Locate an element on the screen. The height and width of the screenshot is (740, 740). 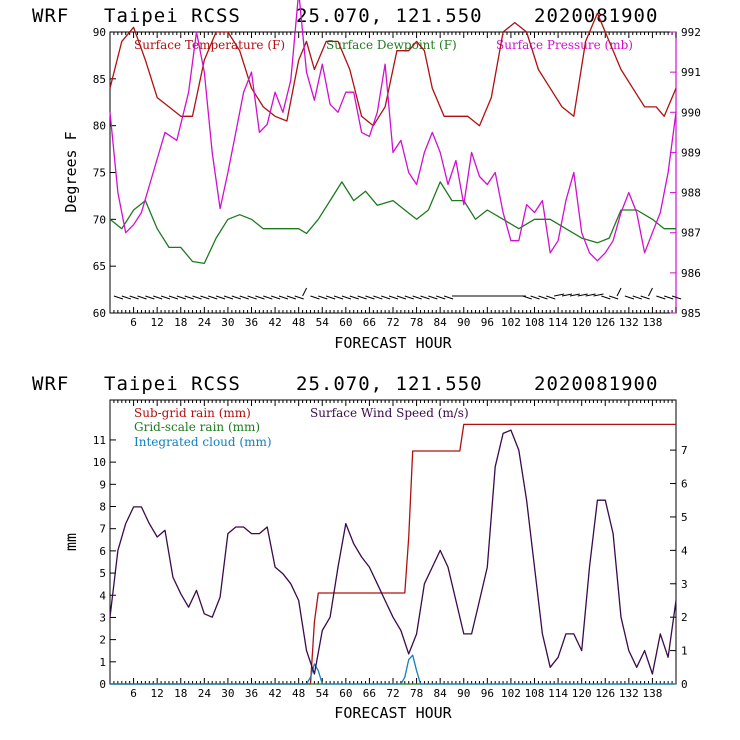
bottom-title-init: 2020081900 is located at coordinates (596, 384).